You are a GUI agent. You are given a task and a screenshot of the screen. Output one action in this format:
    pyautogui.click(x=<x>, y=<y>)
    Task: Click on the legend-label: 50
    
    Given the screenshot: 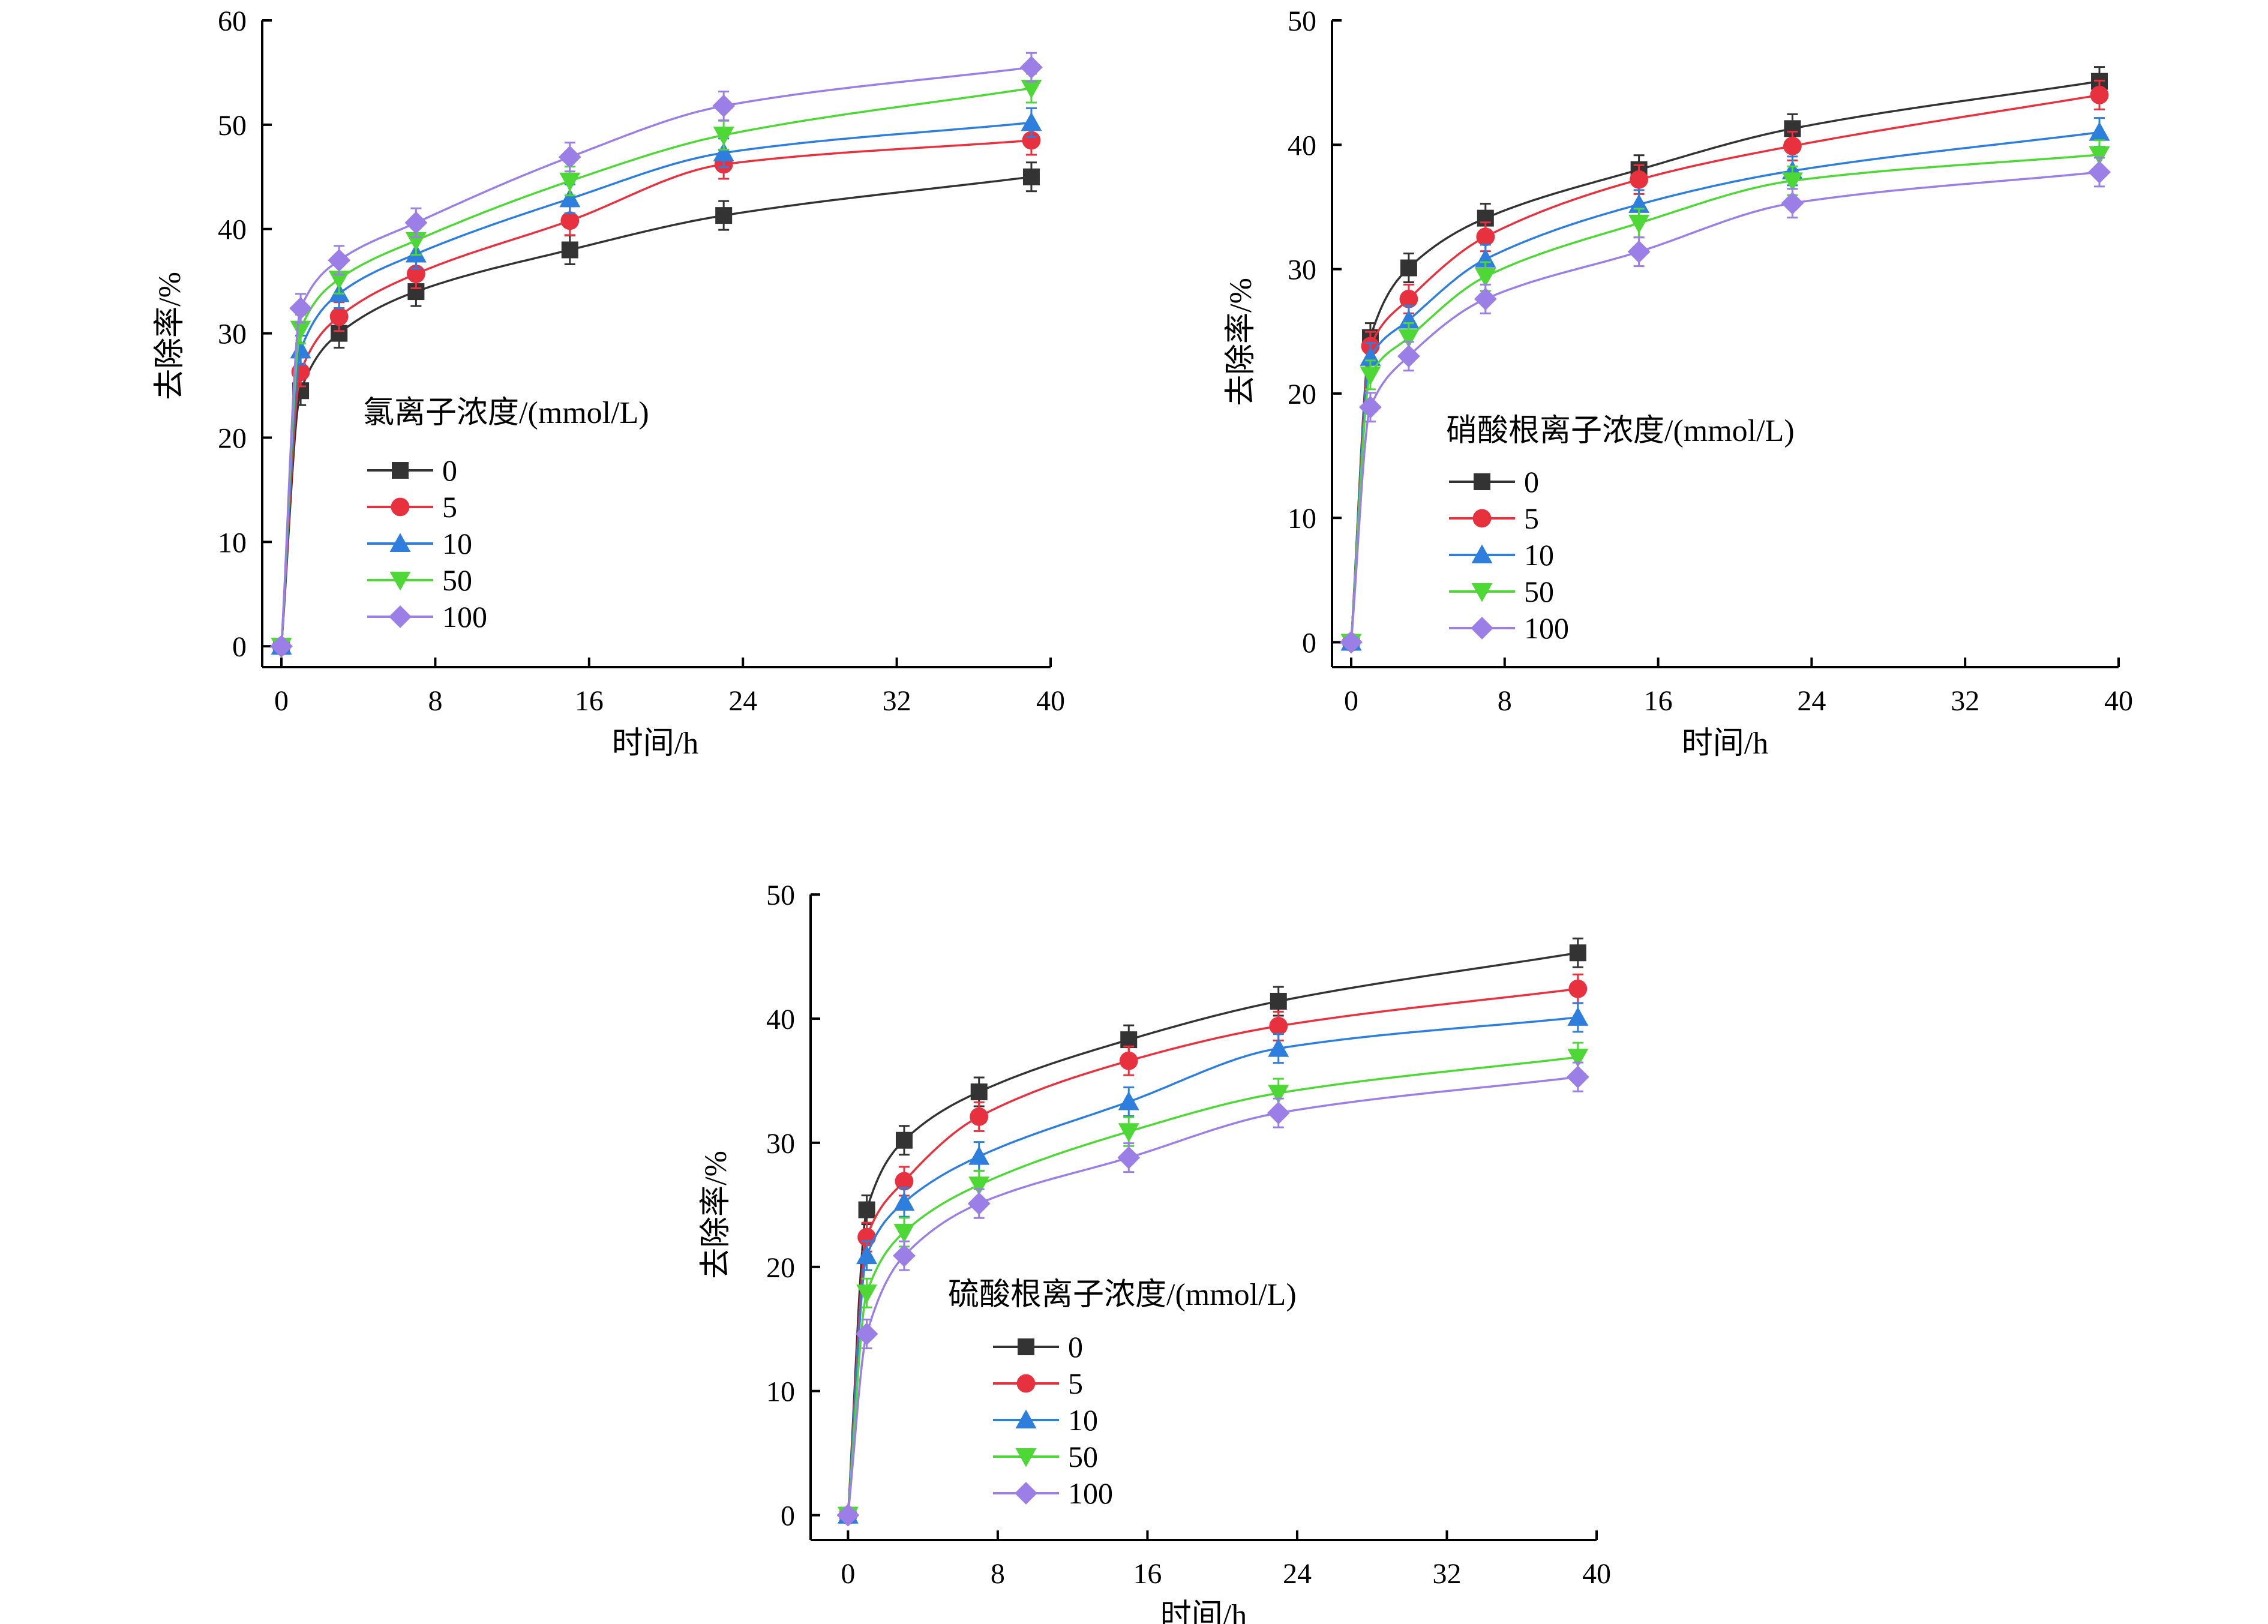 What is the action you would take?
    pyautogui.click(x=1539, y=591)
    